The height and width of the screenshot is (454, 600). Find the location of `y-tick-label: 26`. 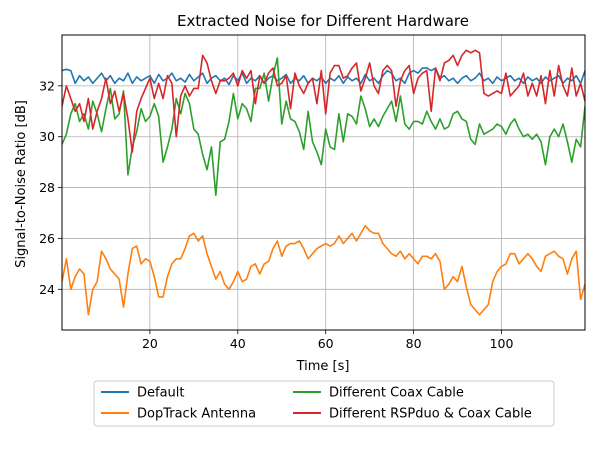

y-tick-label: 26 is located at coordinates (47, 238).